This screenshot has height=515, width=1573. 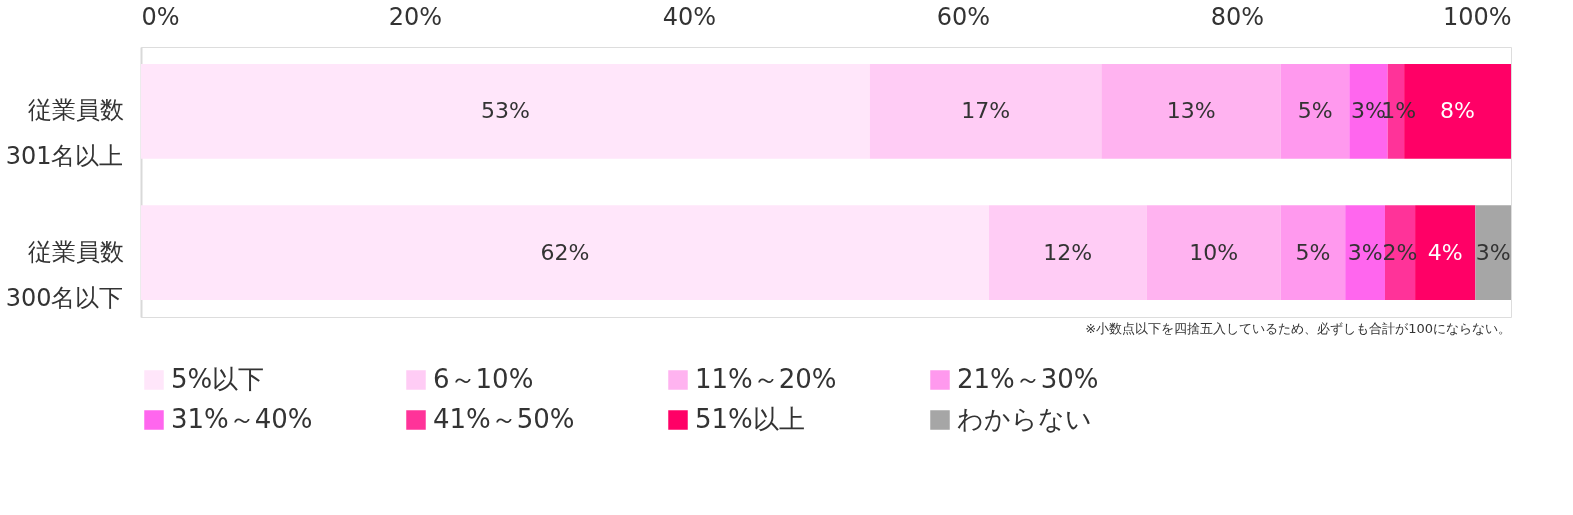 What do you see at coordinates (963, 16) in the screenshot?
I see `x-tick-label: 60%` at bounding box center [963, 16].